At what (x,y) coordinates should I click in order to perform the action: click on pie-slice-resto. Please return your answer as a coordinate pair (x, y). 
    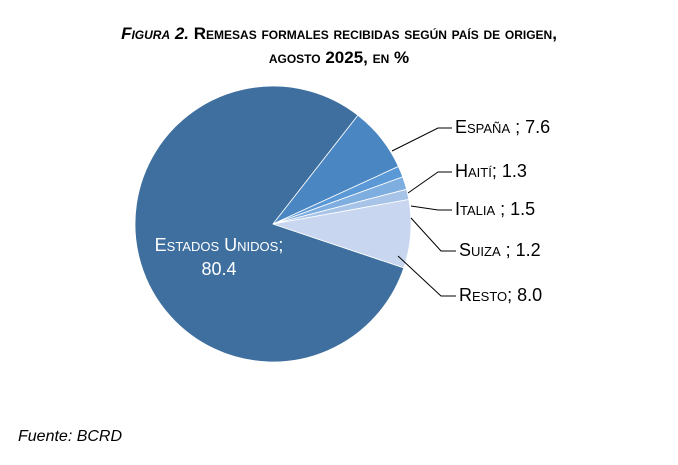
    Looking at the image, I should click on (342, 234).